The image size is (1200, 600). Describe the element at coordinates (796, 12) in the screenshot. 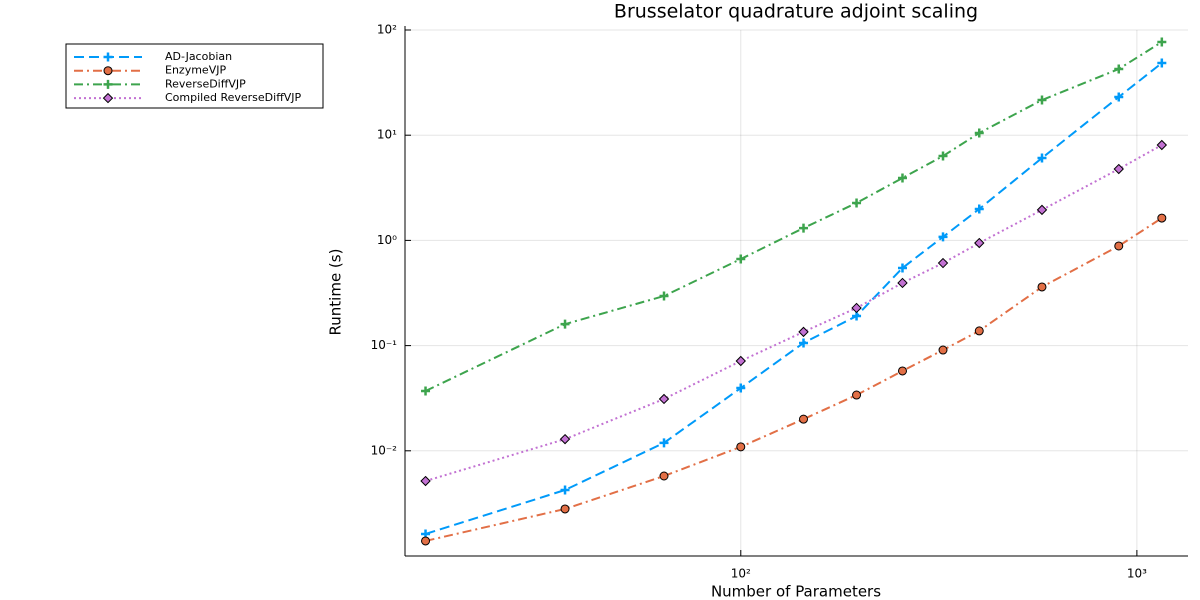

I see `chart-title: Brusselator quadrature adjoint scaling` at that location.